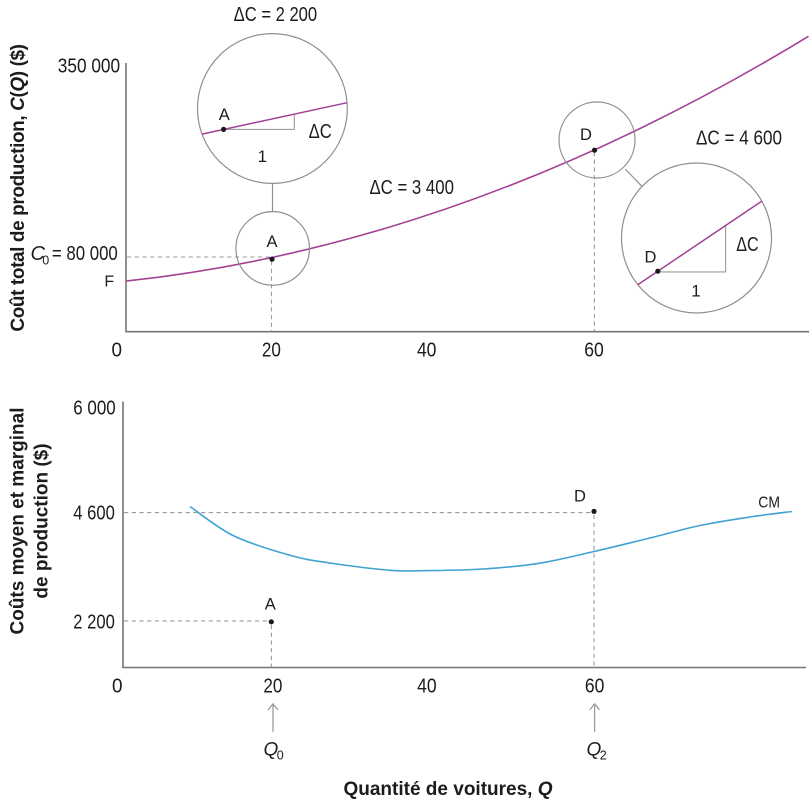 The height and width of the screenshot is (808, 810). What do you see at coordinates (94, 514) in the screenshot?
I see `svg-text: 4 600` at bounding box center [94, 514].